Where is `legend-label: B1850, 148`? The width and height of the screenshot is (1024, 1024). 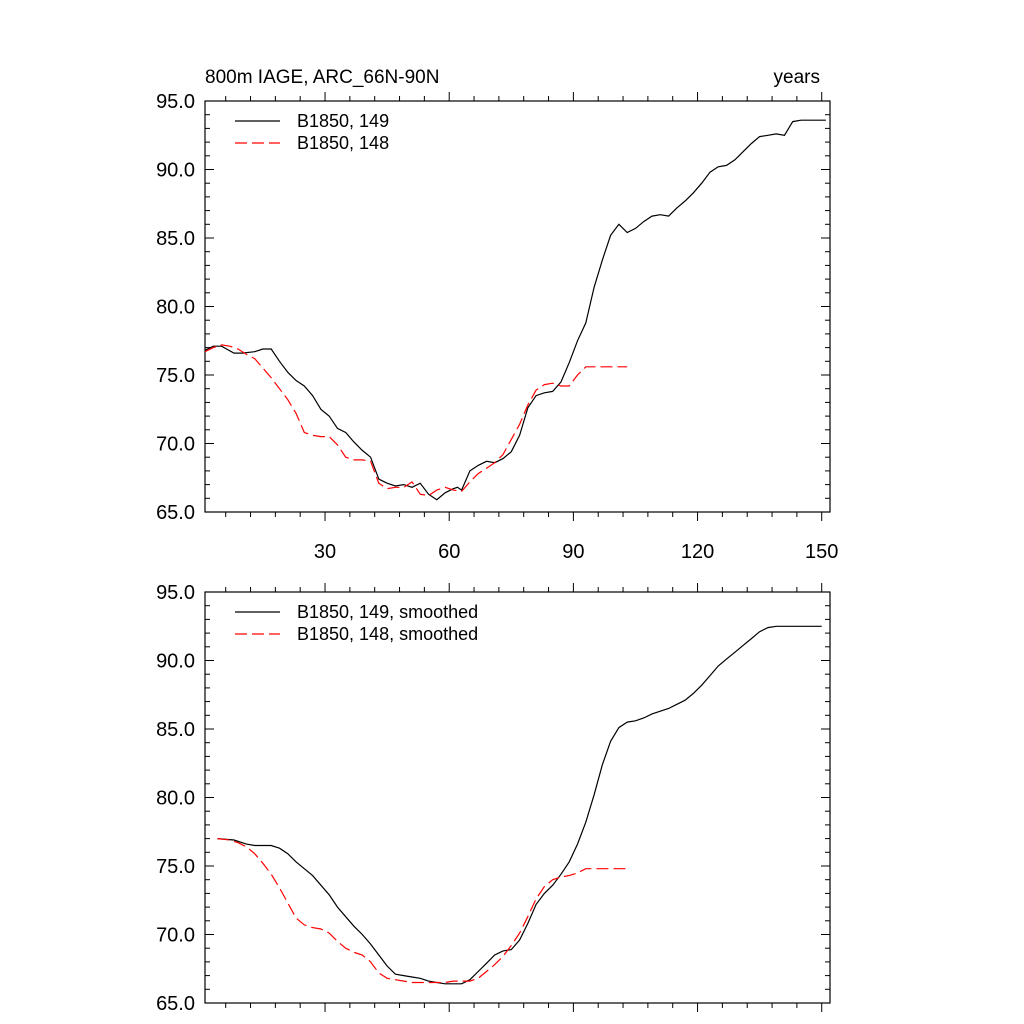
legend-label: B1850, 148 is located at coordinates (343, 143).